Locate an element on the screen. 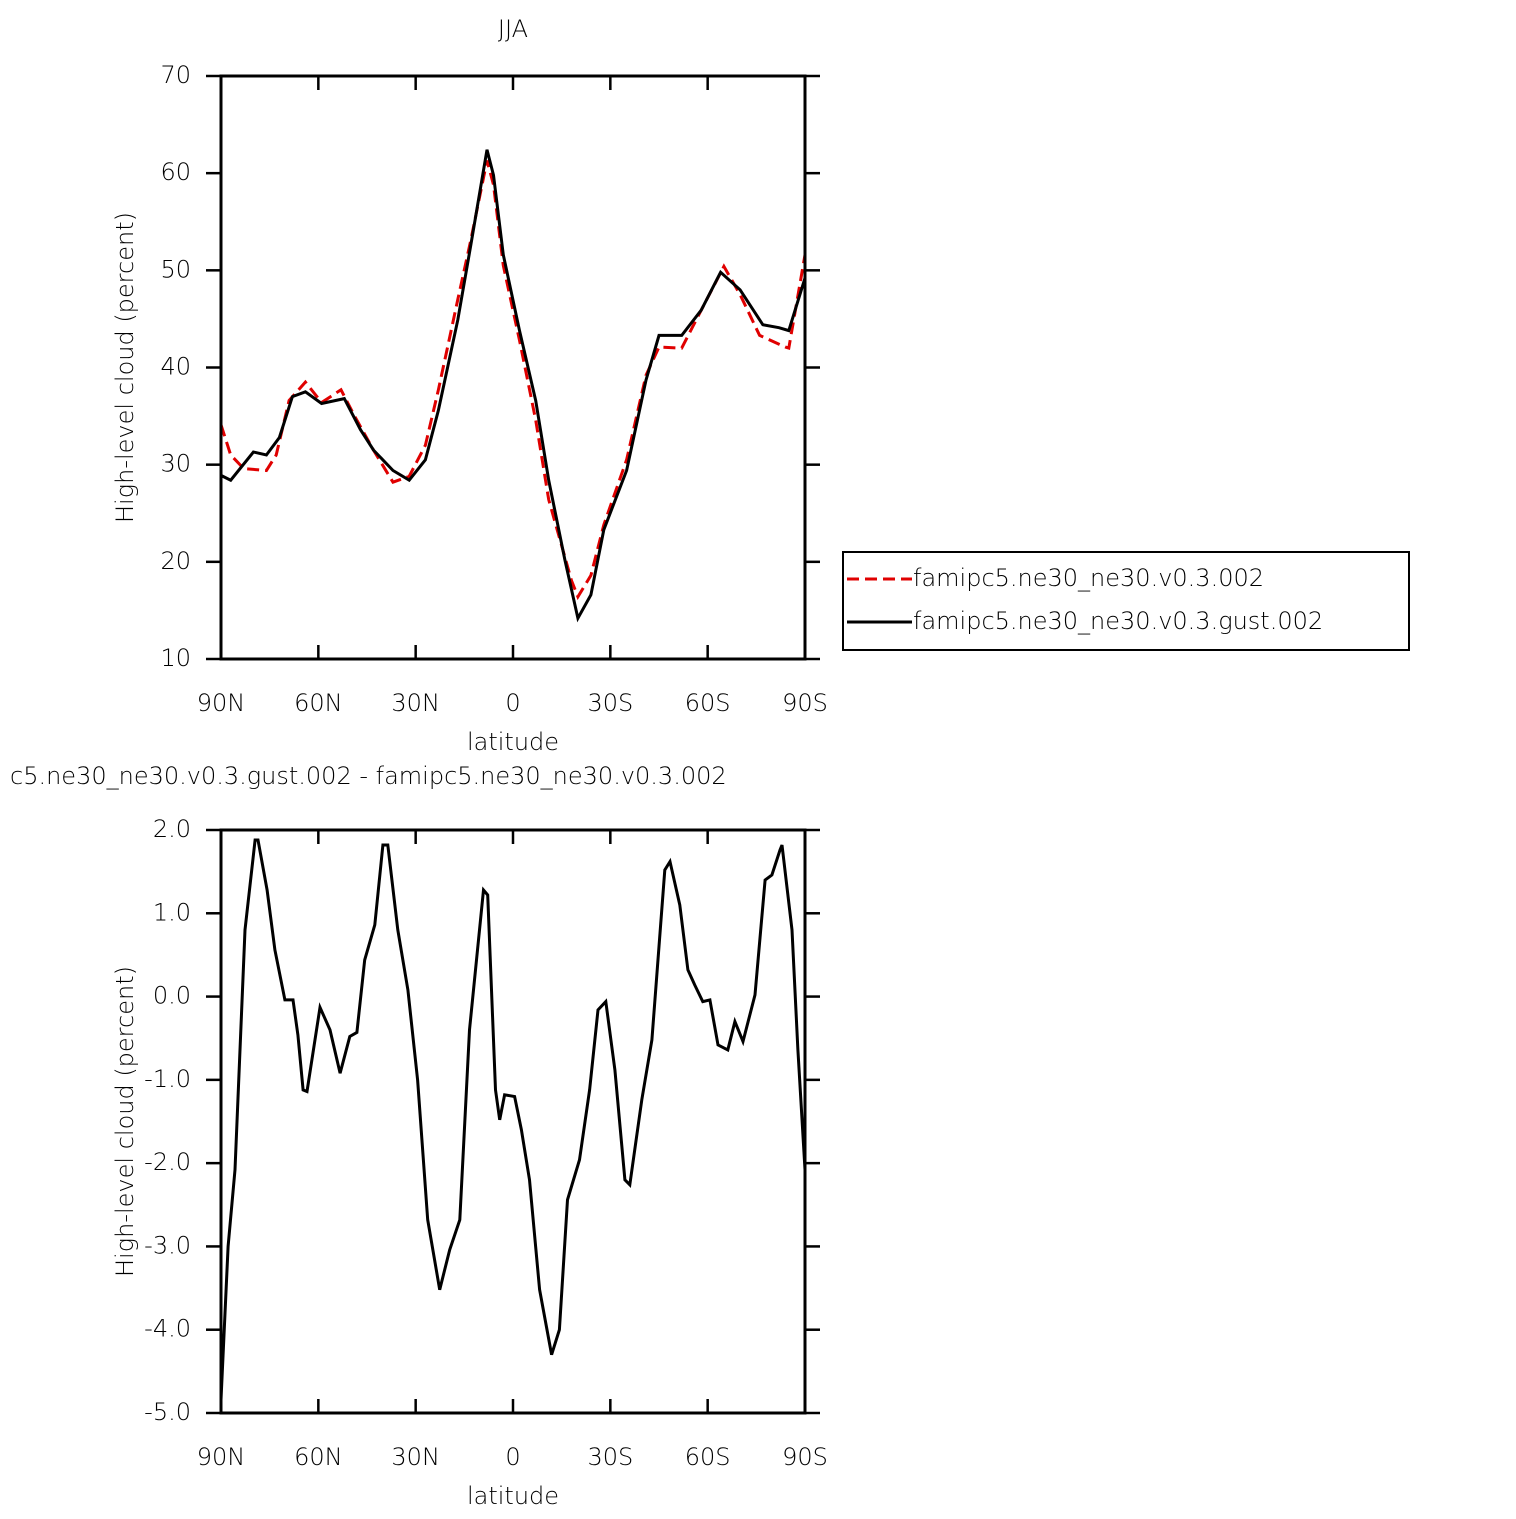 This screenshot has width=1516, height=1519. chart-title: JJA is located at coordinates (513, 29).